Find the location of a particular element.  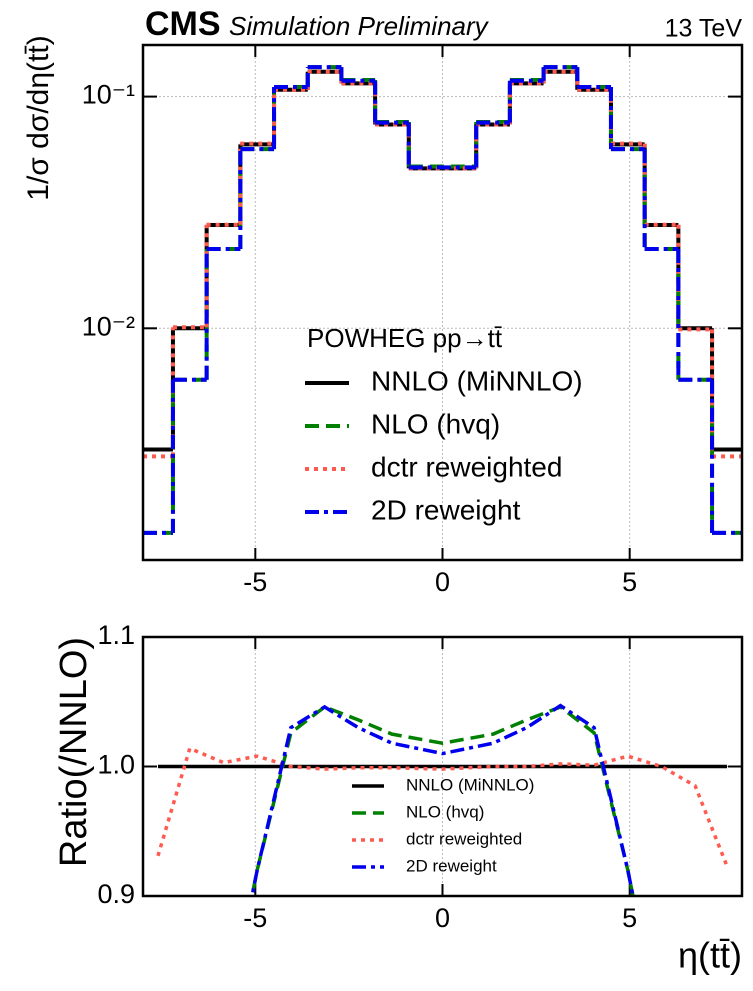

cms-label: CMS is located at coordinates (183, 24).